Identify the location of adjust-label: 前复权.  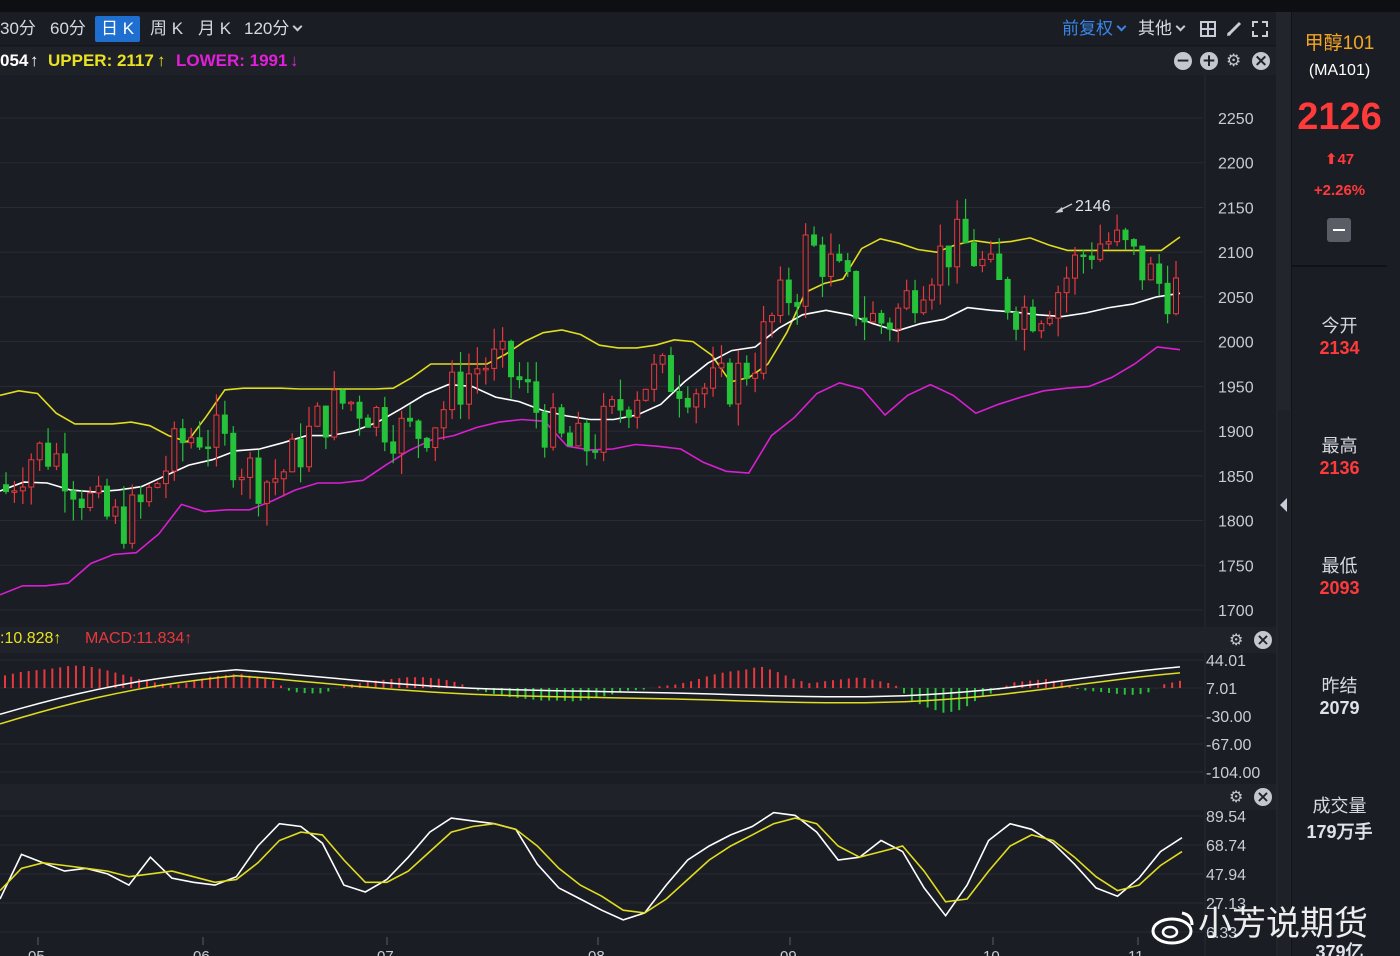
(1087, 28).